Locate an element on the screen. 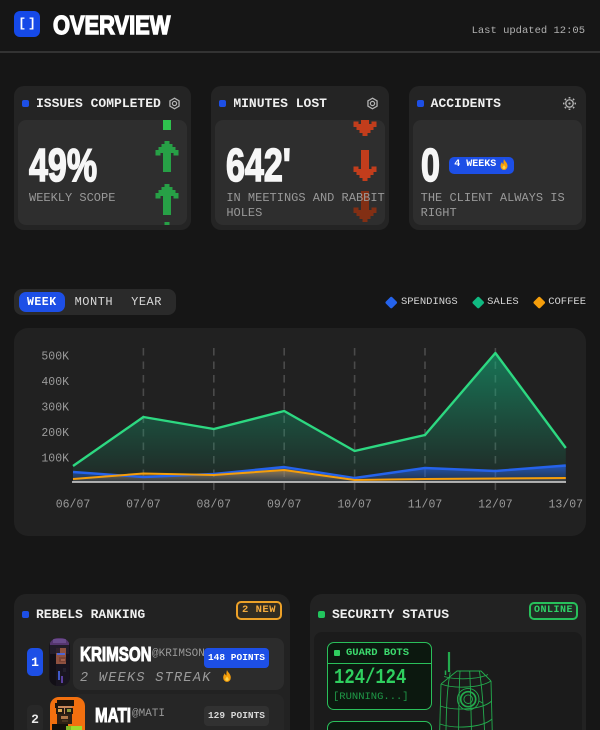  svg-text: 11/07 is located at coordinates (425, 505).